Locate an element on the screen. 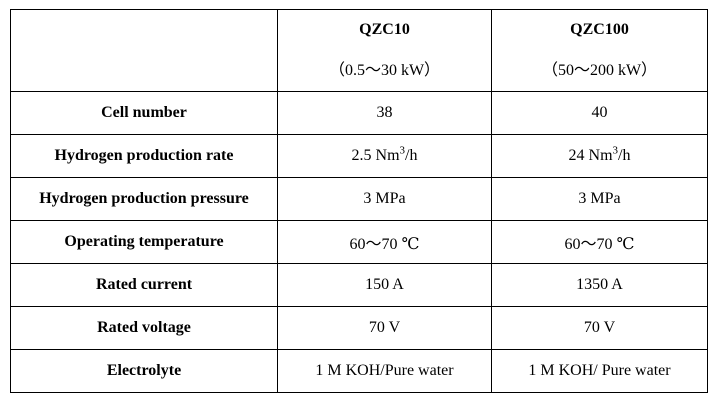 The height and width of the screenshot is (403, 715). row-label: Rated current is located at coordinates (144, 285).